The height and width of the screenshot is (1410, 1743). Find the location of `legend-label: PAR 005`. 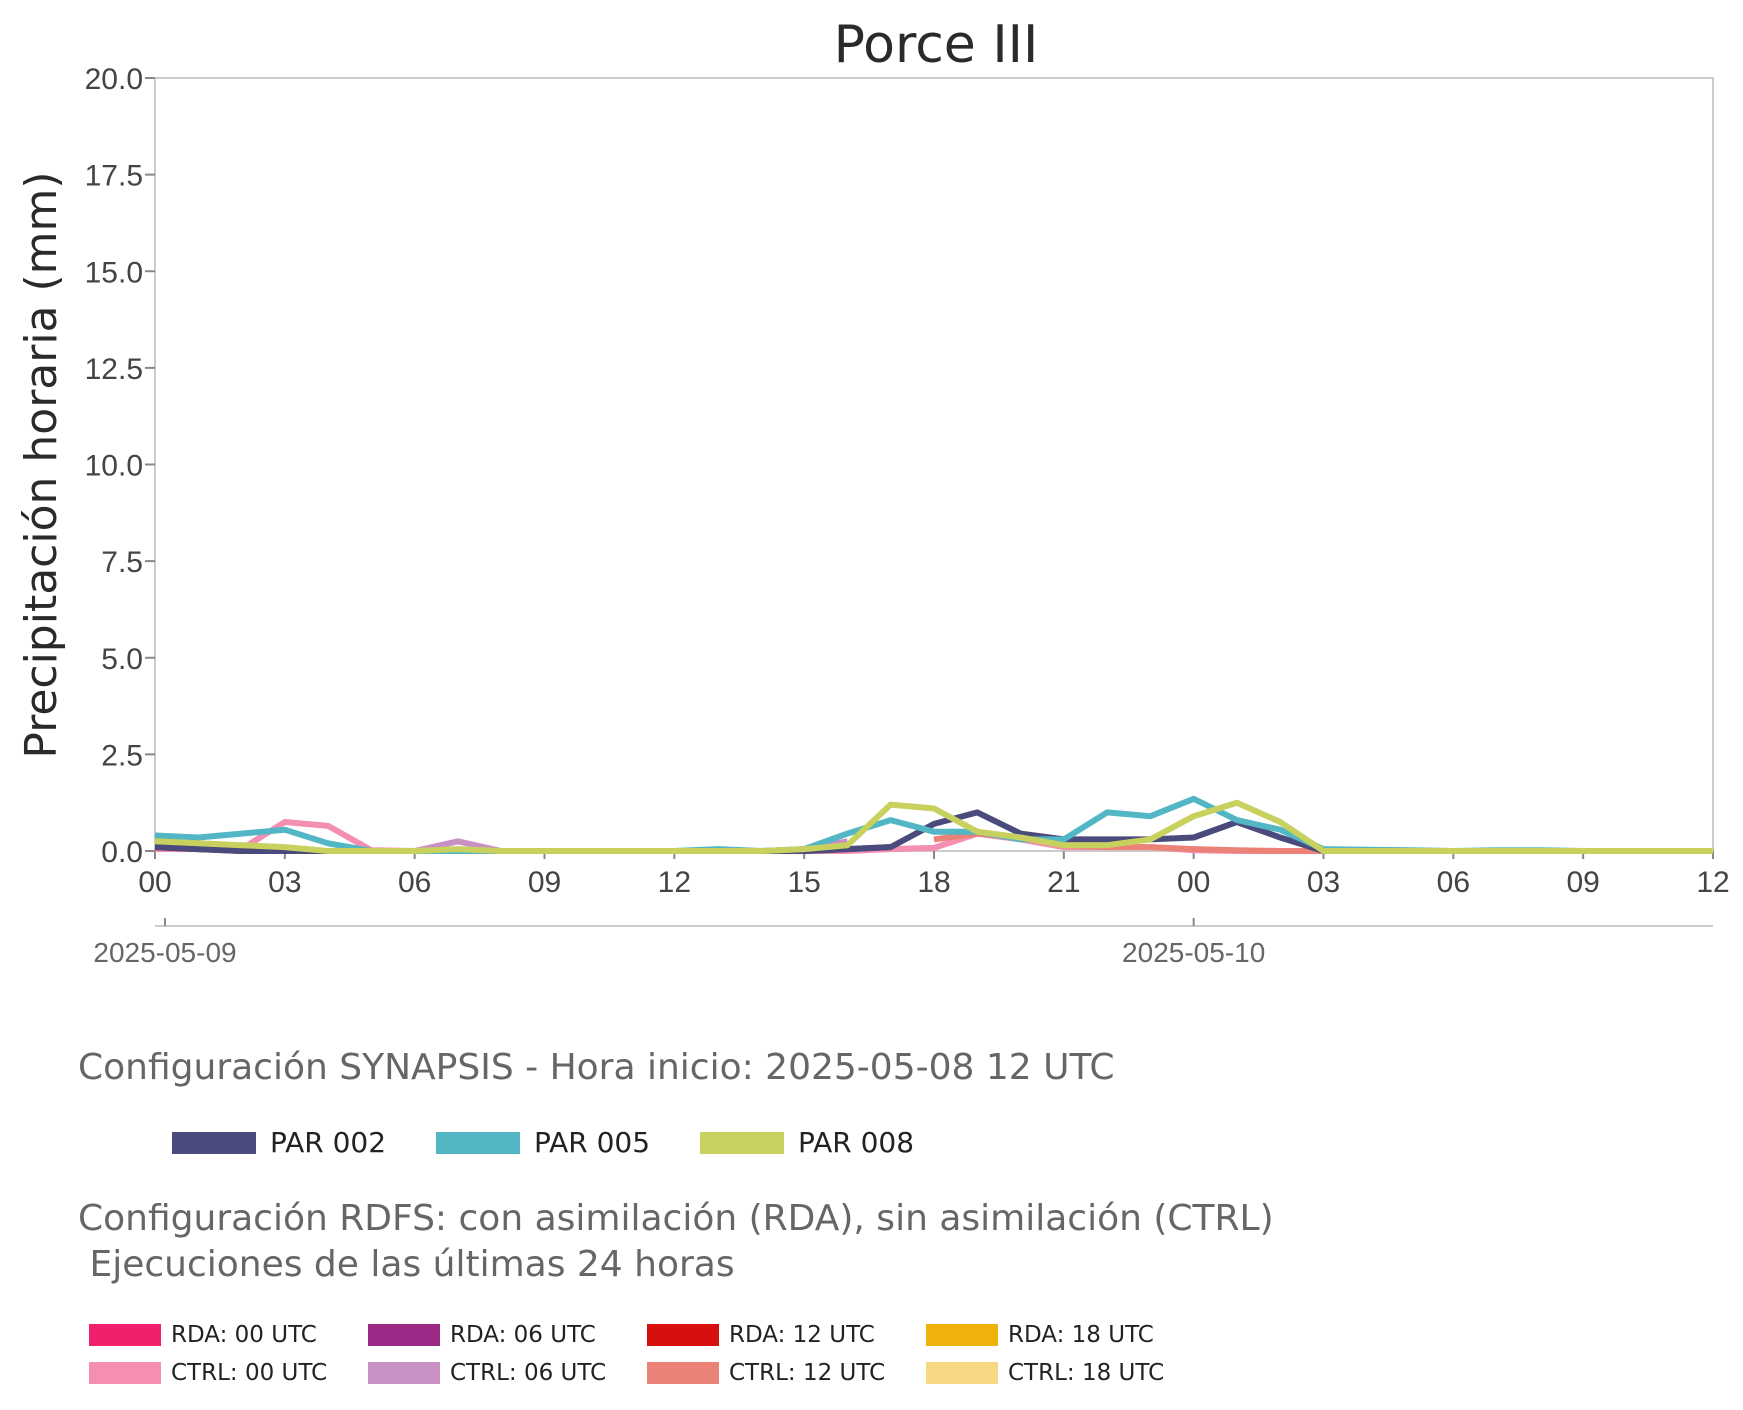

legend-label: PAR 005 is located at coordinates (592, 1142).